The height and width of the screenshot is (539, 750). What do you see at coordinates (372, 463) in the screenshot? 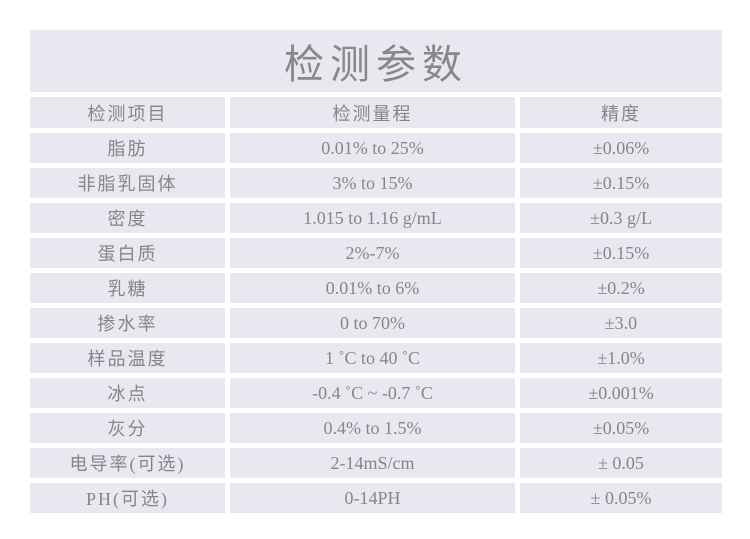
I see `range-cell: 2-14mS/cm` at bounding box center [372, 463].